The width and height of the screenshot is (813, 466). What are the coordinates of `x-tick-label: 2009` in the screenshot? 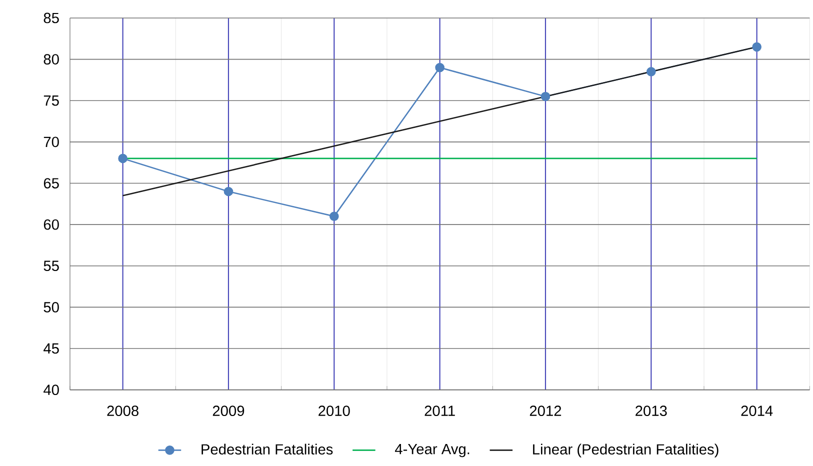 It's located at (228, 411).